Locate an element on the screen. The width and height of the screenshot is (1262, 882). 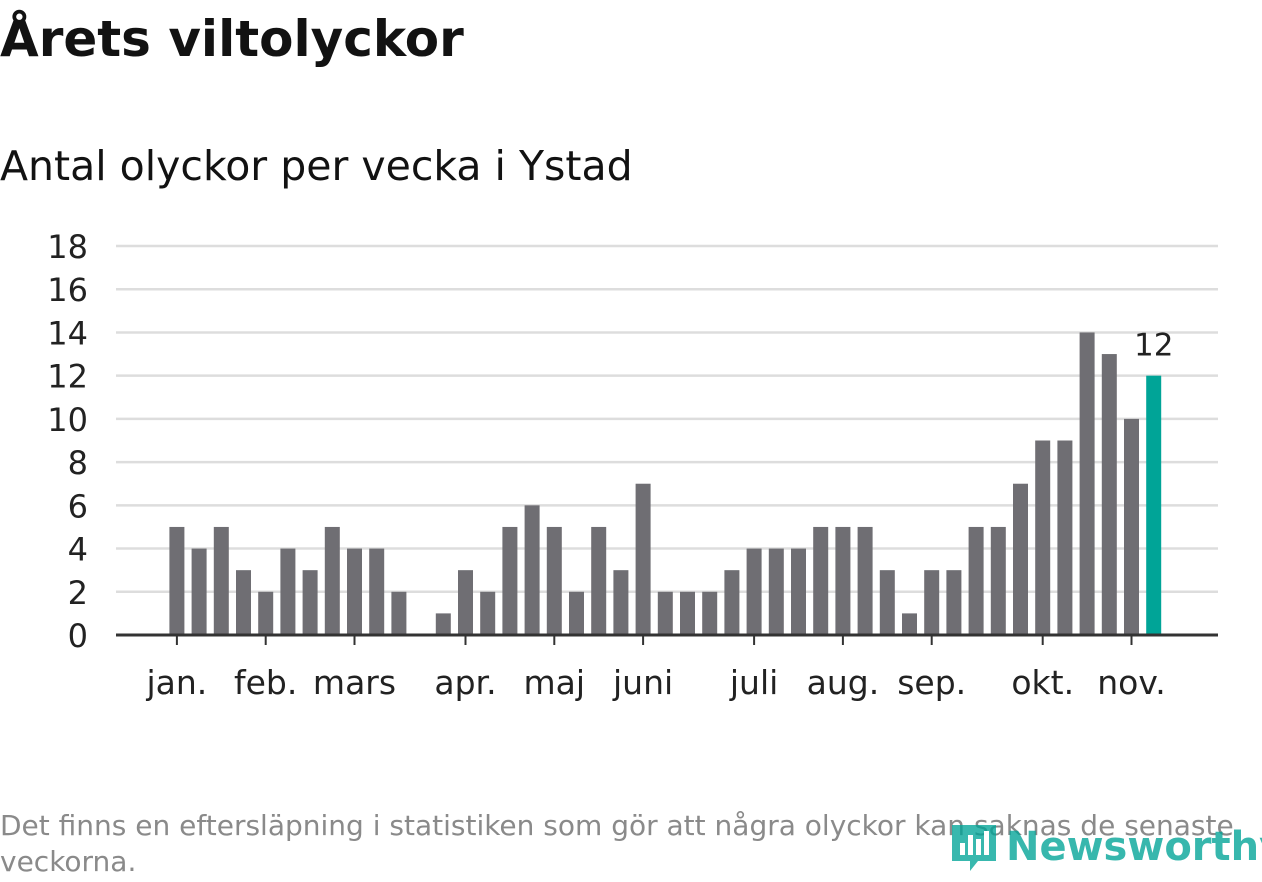
x-tick-label: sep. is located at coordinates (931, 682).